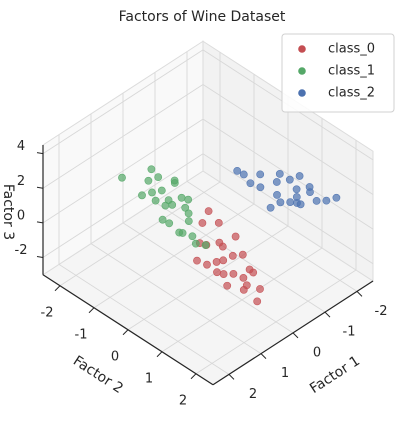 The height and width of the screenshot is (421, 404). I want to click on x-tick-label: 2, so click(253, 394).